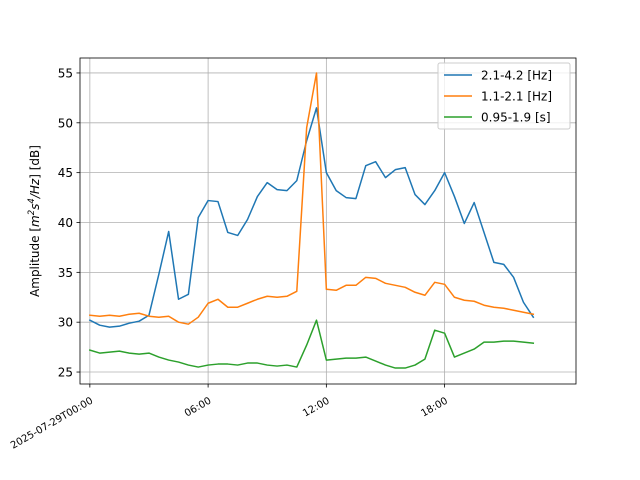 This screenshot has height=480, width=640. I want to click on y-tick-label: 50, so click(65, 123).